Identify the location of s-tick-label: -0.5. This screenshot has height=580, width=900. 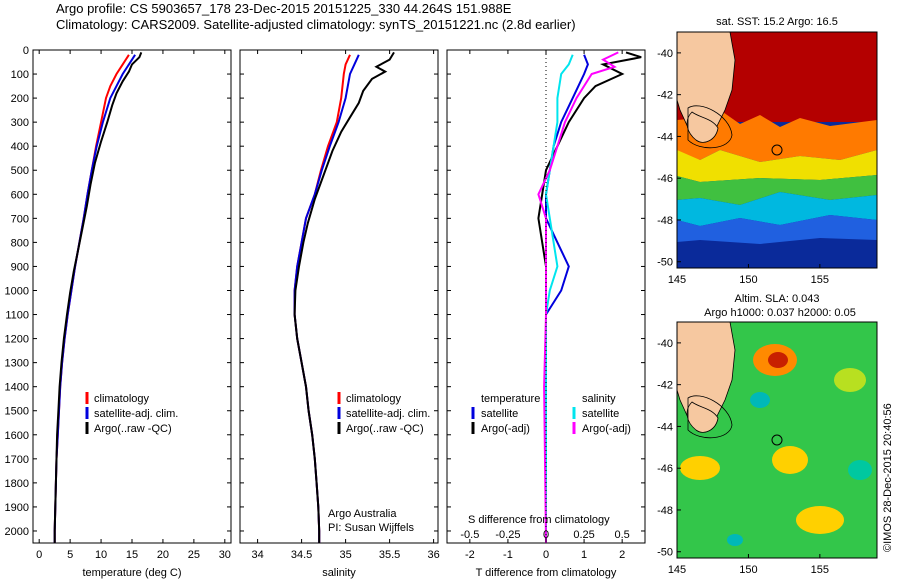
(469, 535).